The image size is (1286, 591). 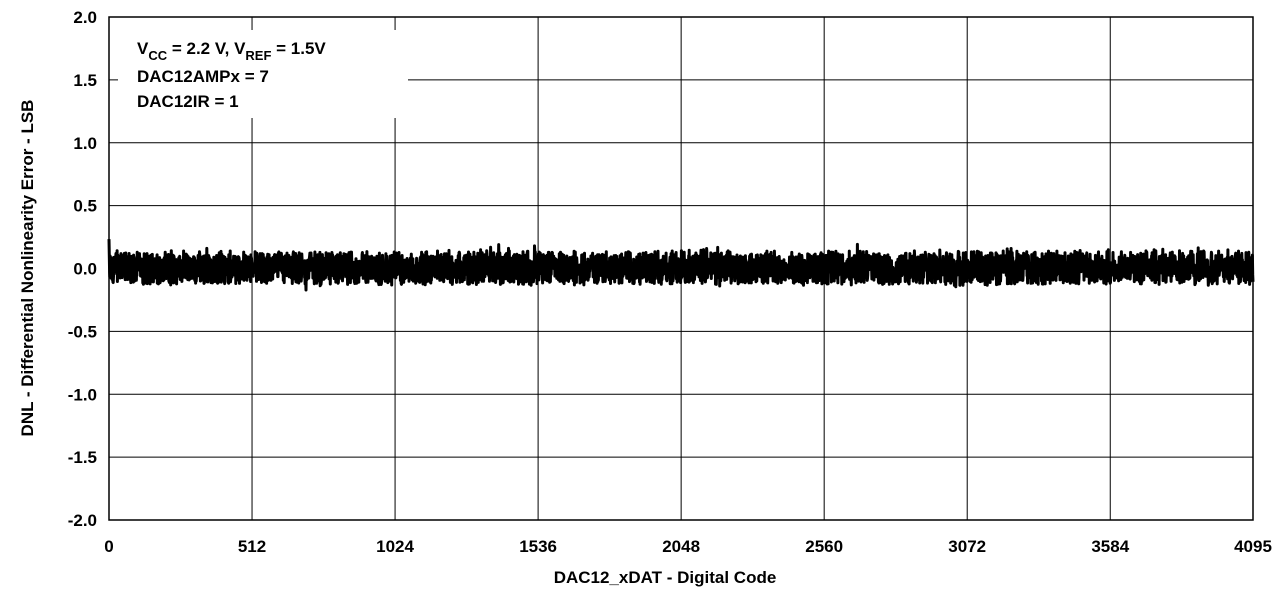 What do you see at coordinates (108, 546) in the screenshot?
I see `x-tick-label: 0` at bounding box center [108, 546].